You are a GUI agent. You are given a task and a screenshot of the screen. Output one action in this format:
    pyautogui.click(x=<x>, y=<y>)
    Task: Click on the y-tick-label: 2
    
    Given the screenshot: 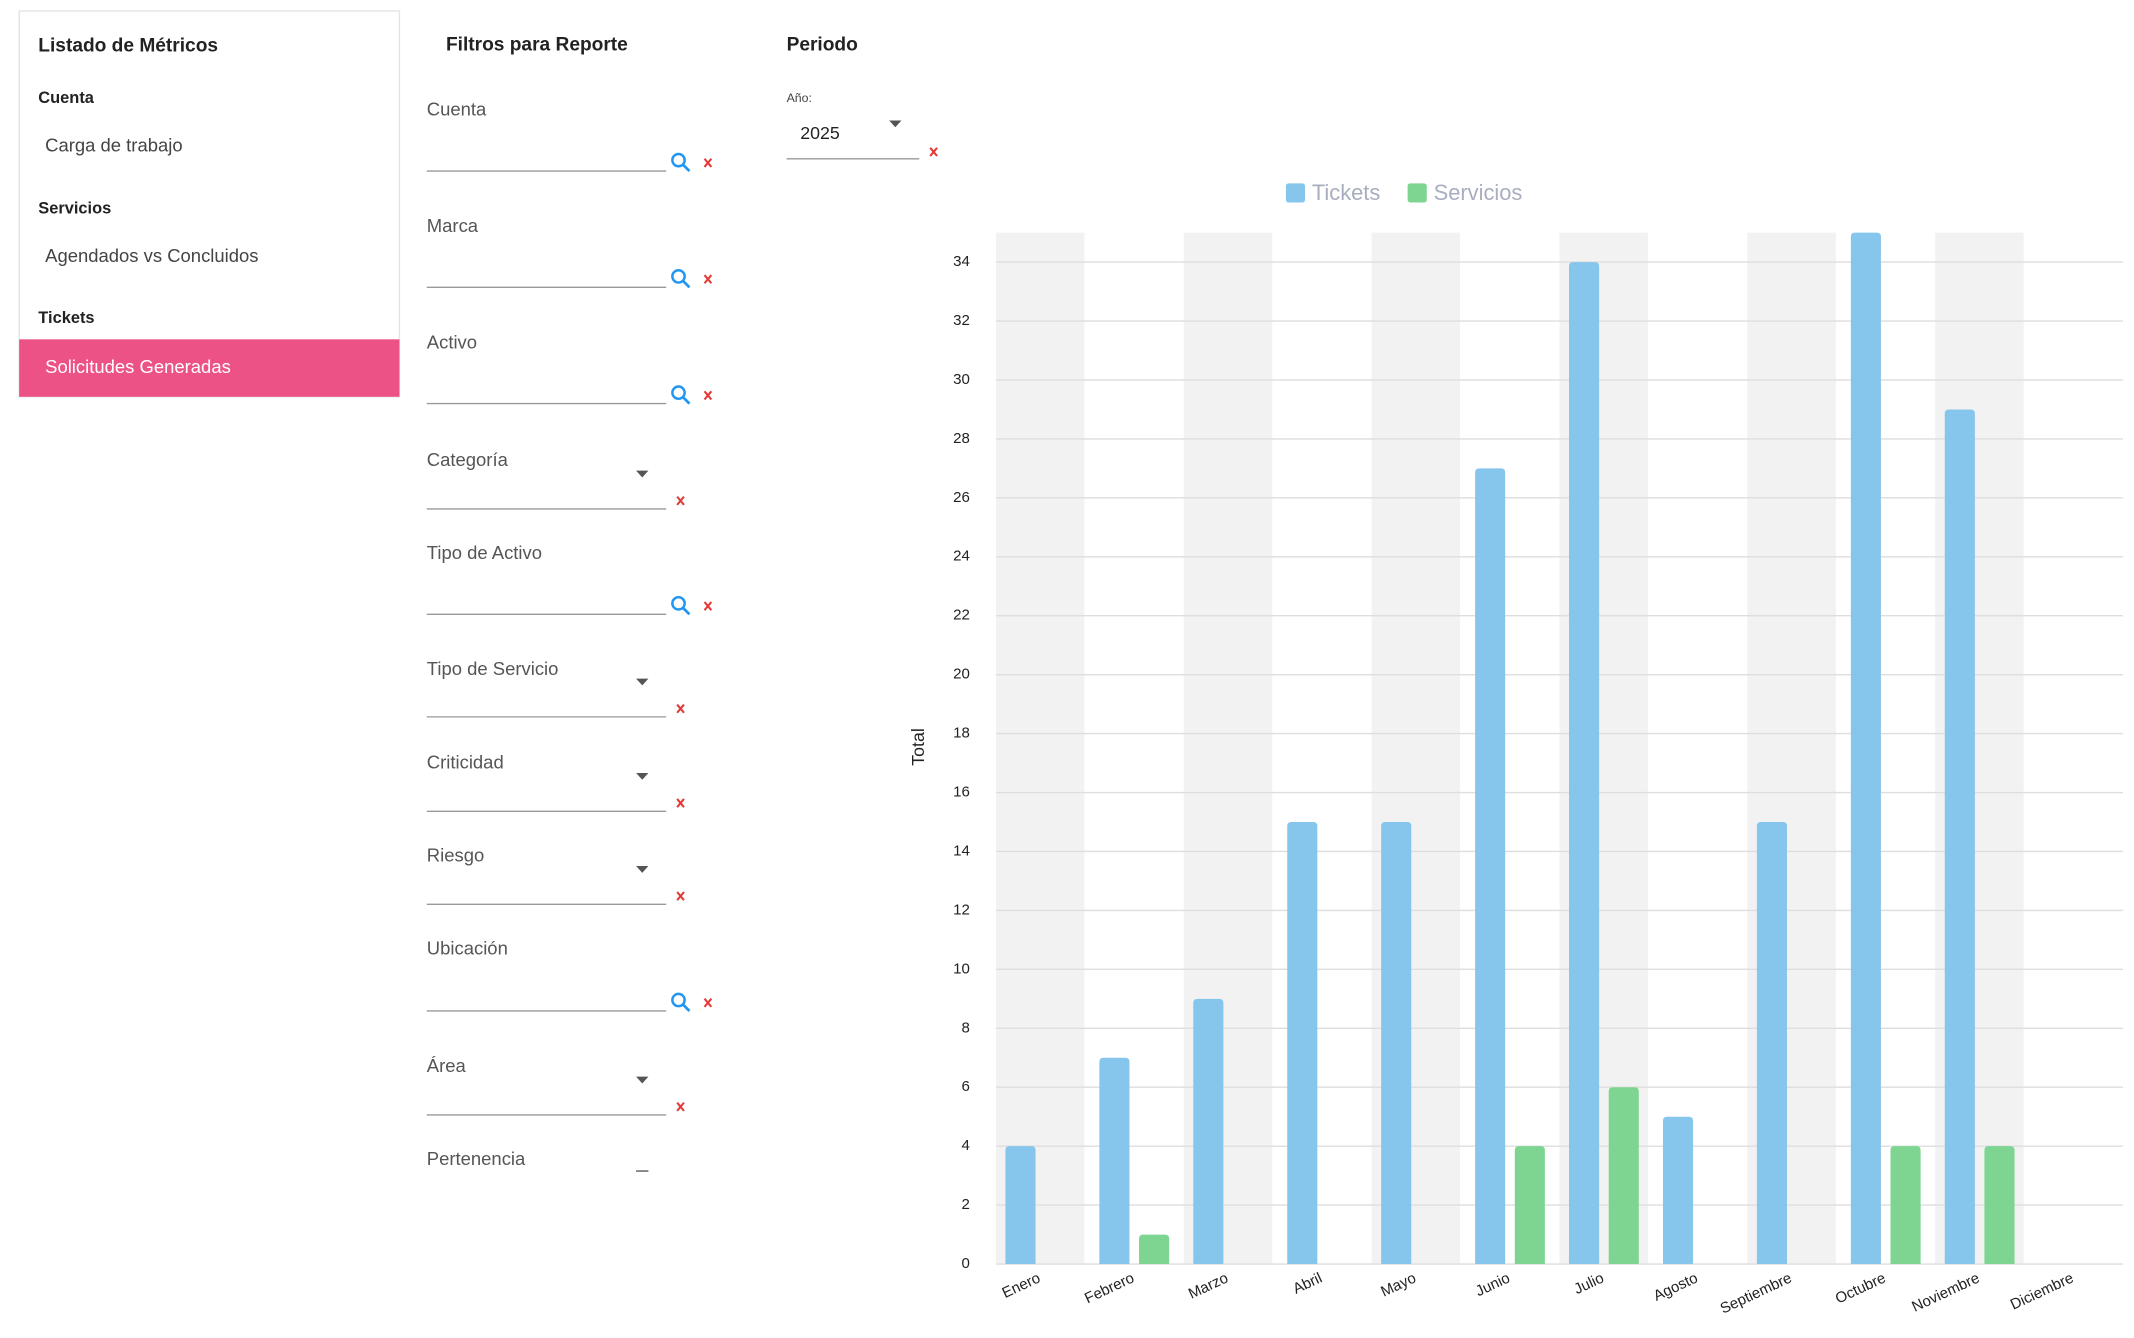 What is the action you would take?
    pyautogui.click(x=966, y=1204)
    